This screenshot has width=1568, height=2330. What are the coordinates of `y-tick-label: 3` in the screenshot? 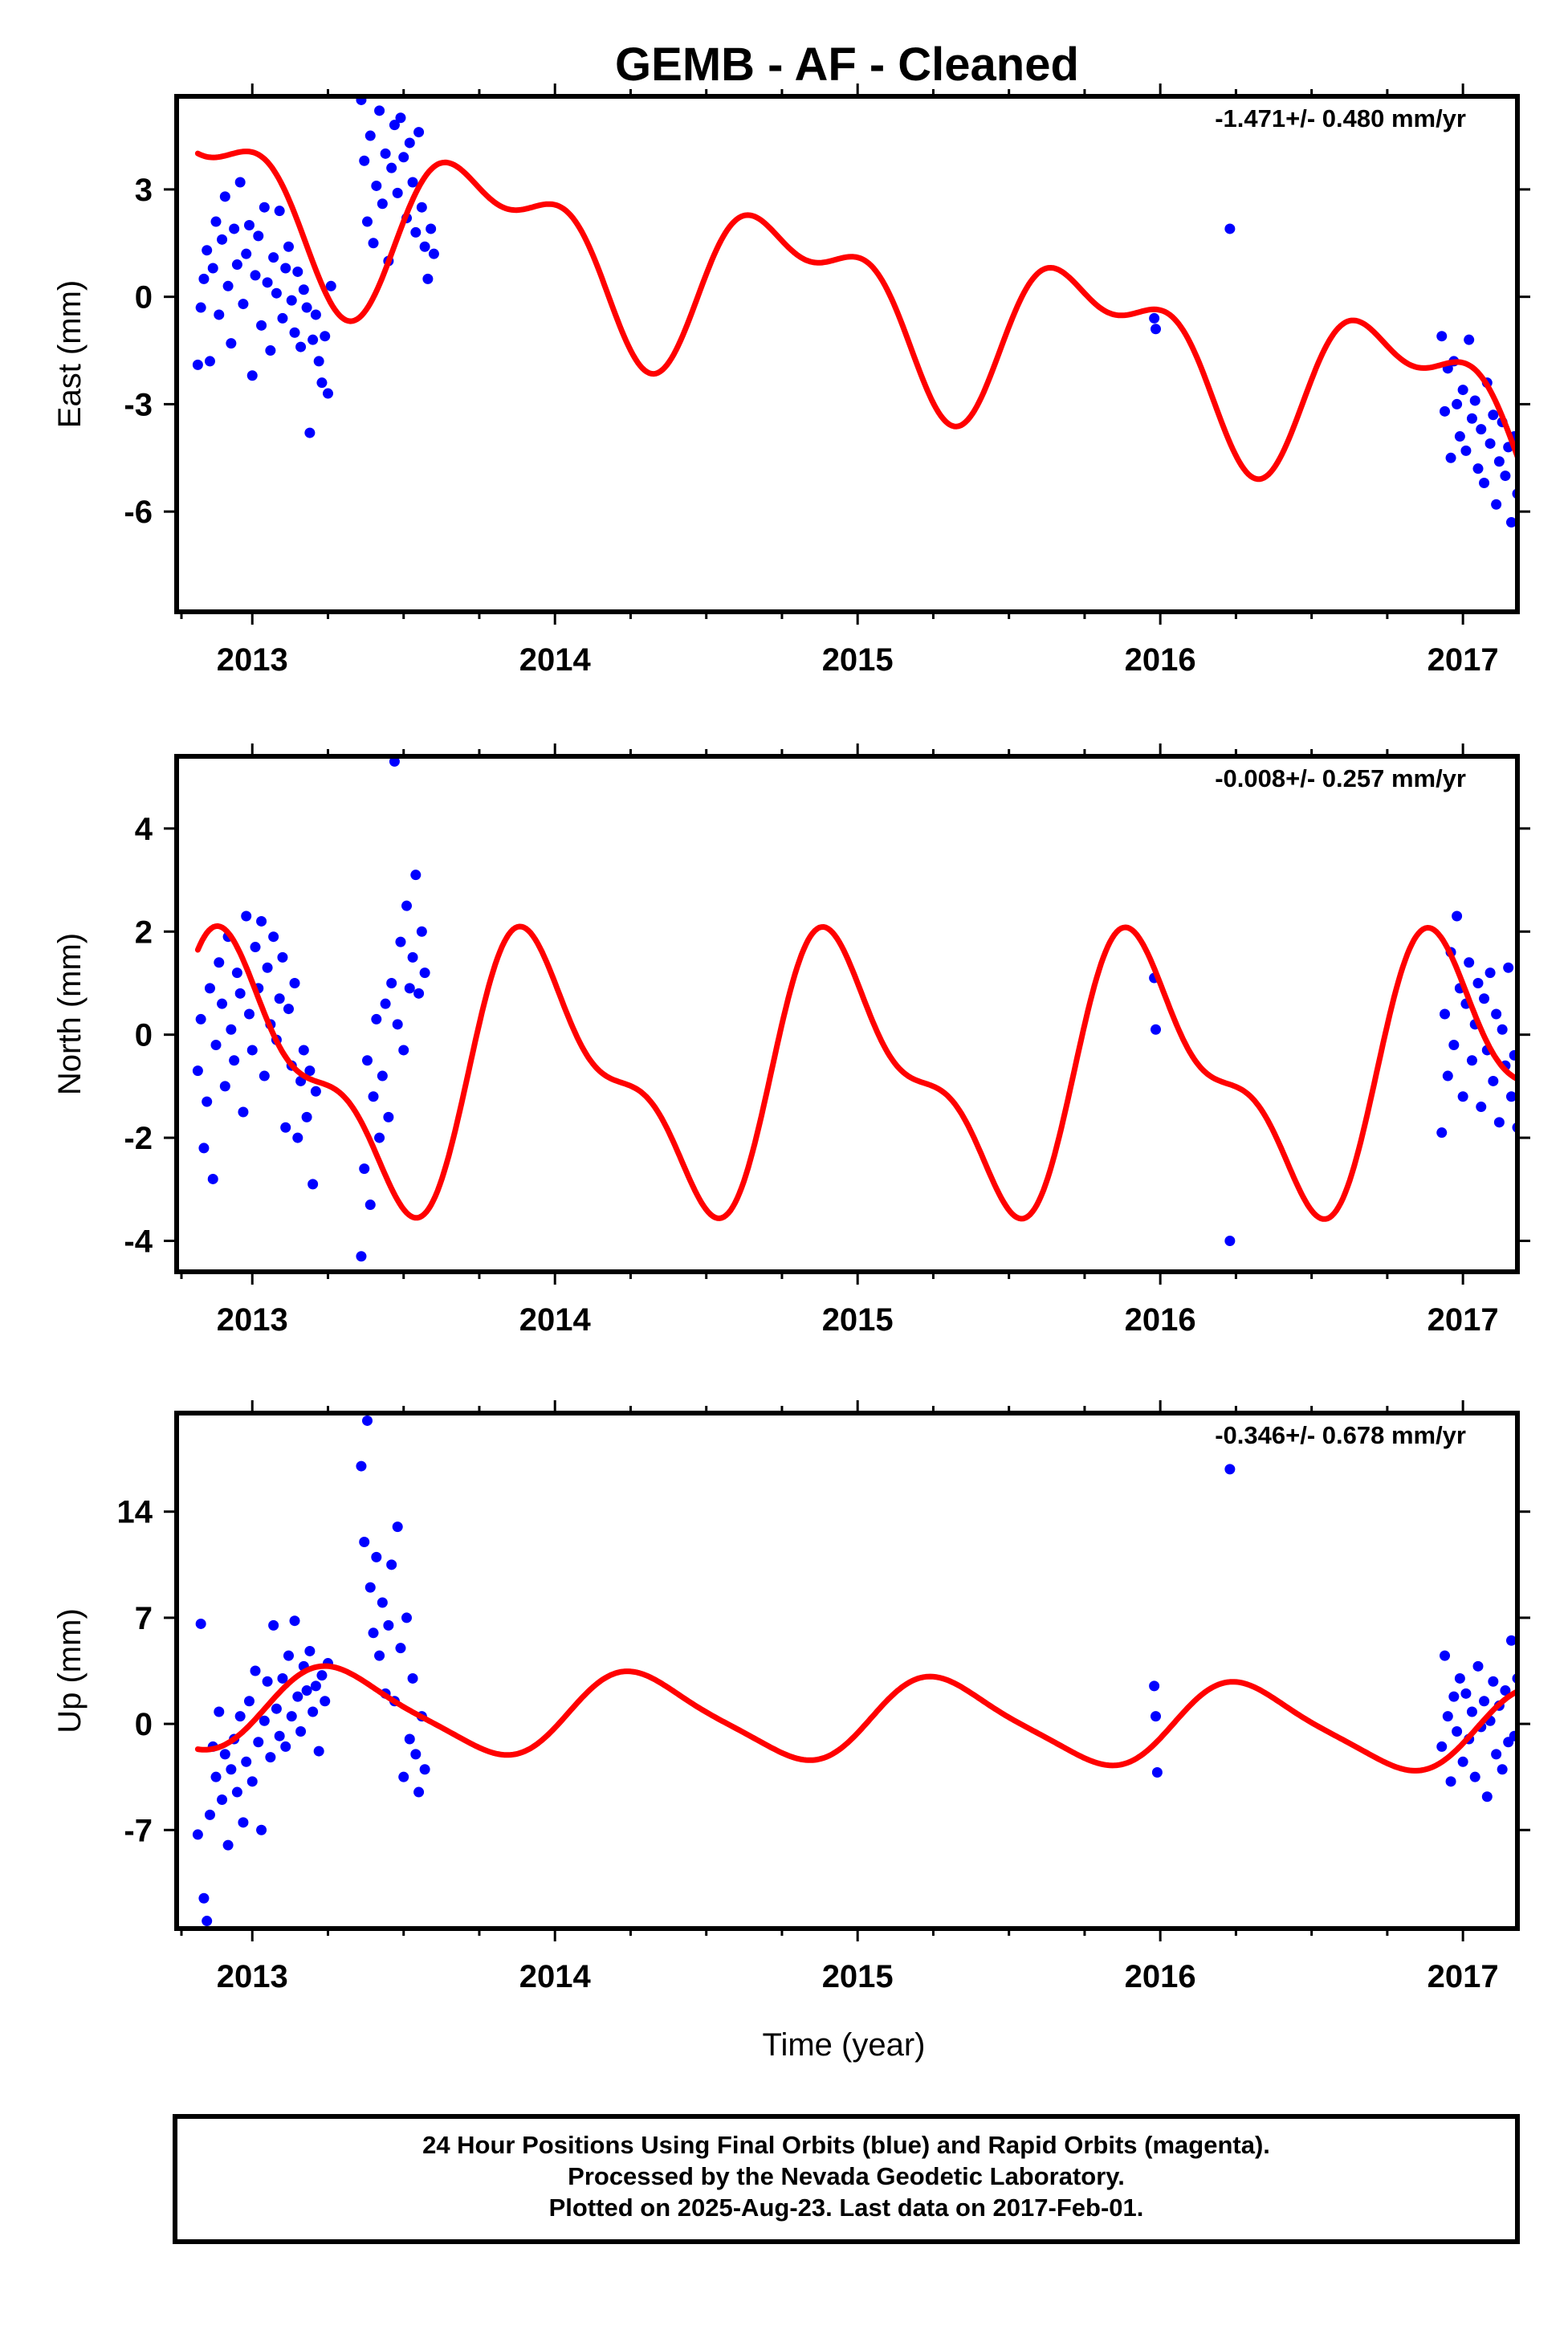 It's located at (144, 190).